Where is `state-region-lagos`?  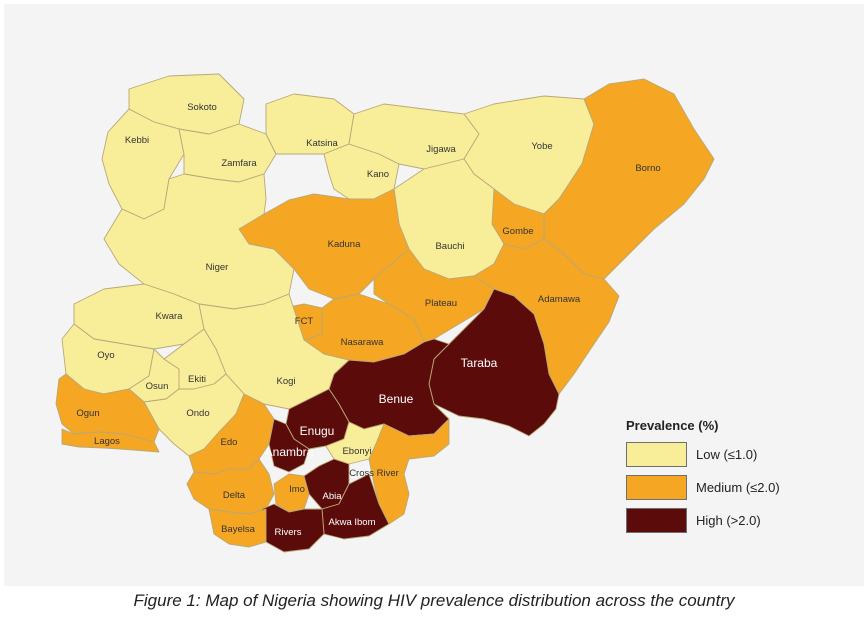
state-region-lagos is located at coordinates (110, 440).